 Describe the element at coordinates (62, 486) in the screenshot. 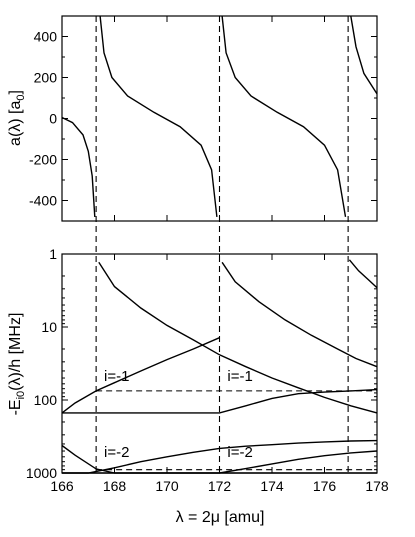

I see `bottom-x-tick-label: 166` at that location.